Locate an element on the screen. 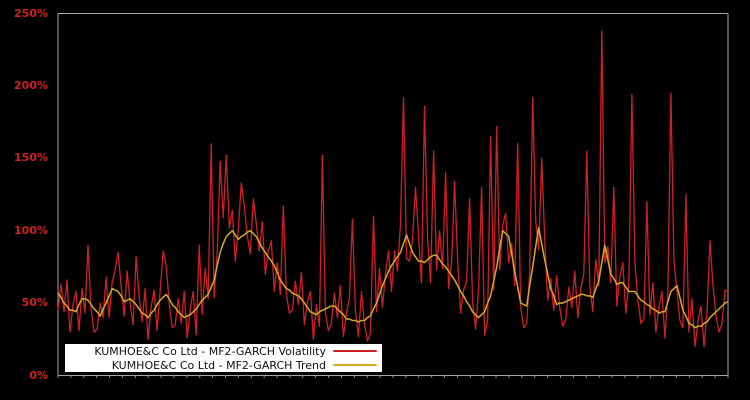  y-axis-labels: 0% 50% 100% 150% 200% 250% is located at coordinates (24, 200).